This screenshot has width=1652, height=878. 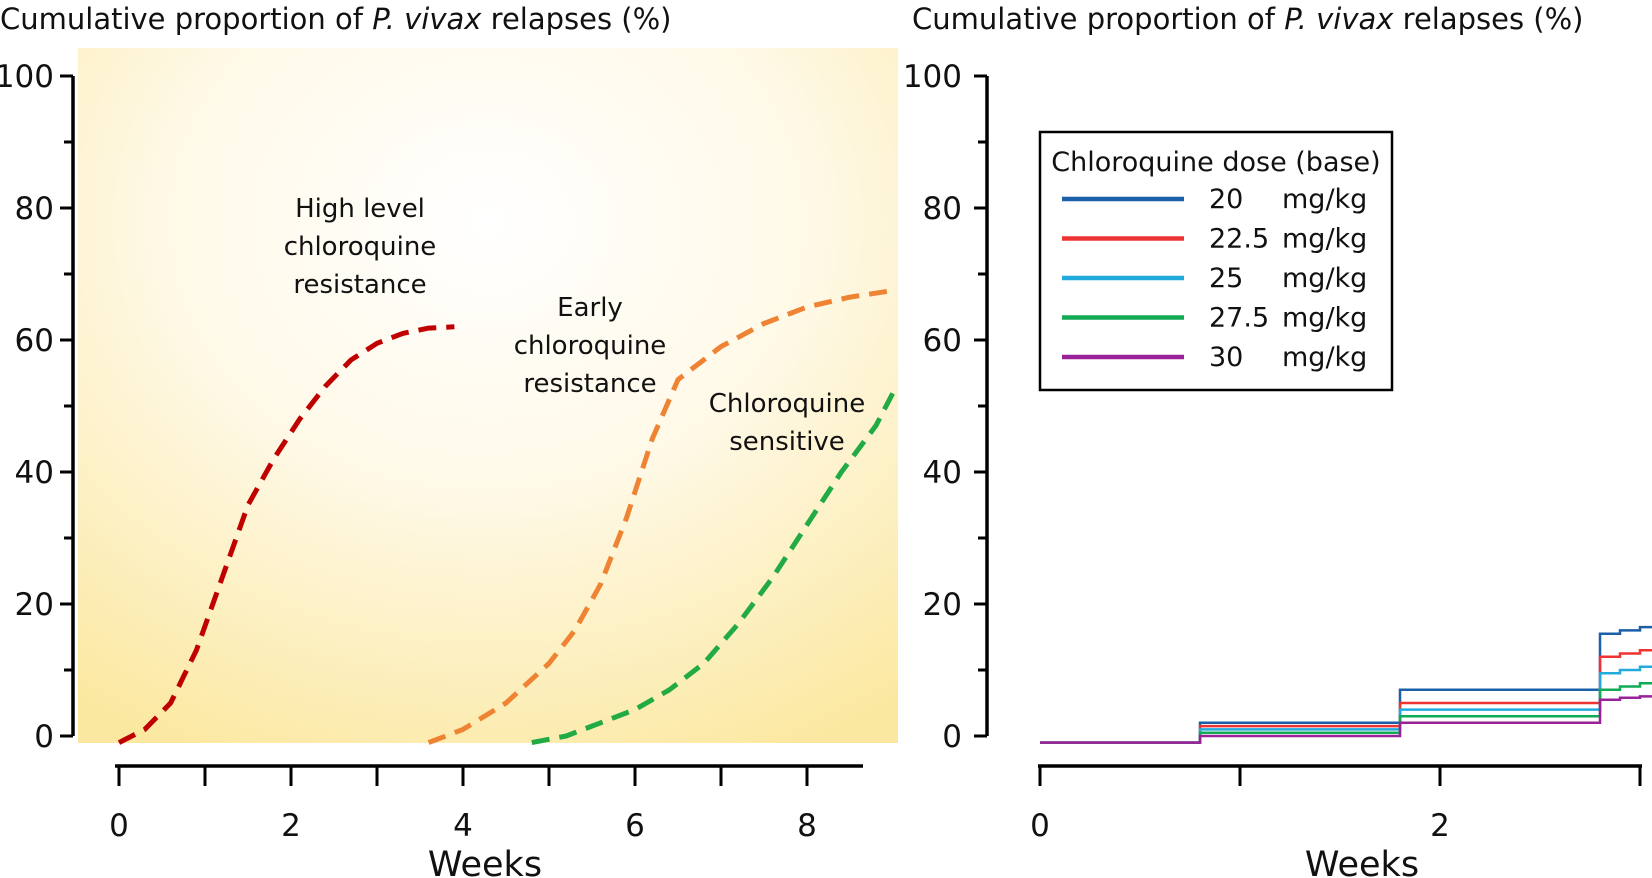 I want to click on right-y-tick-label: 100, so click(x=932, y=77).